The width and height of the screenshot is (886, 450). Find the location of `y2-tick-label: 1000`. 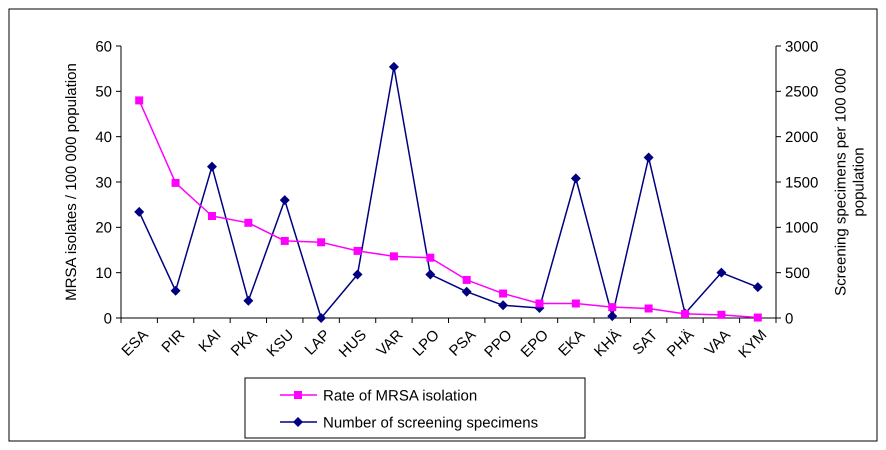

y2-tick-label: 1000 is located at coordinates (801, 228).